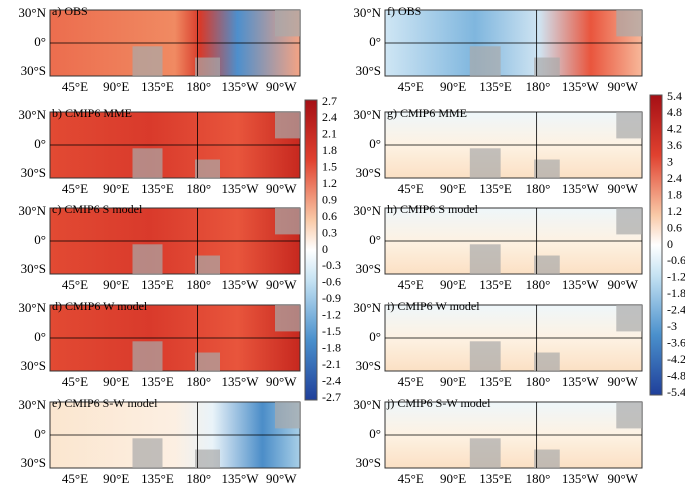  Describe the element at coordinates (329, 167) in the screenshot. I see `colorbar-tick-label: 1.5` at that location.